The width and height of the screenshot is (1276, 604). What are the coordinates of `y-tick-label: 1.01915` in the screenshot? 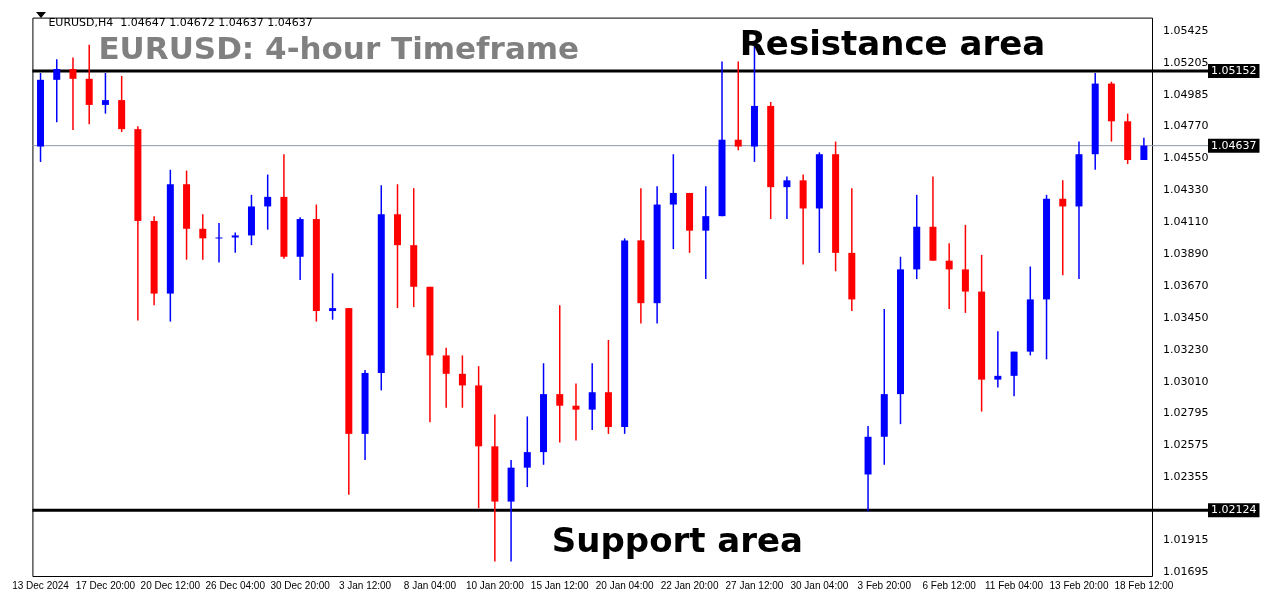 It's located at (1186, 540).